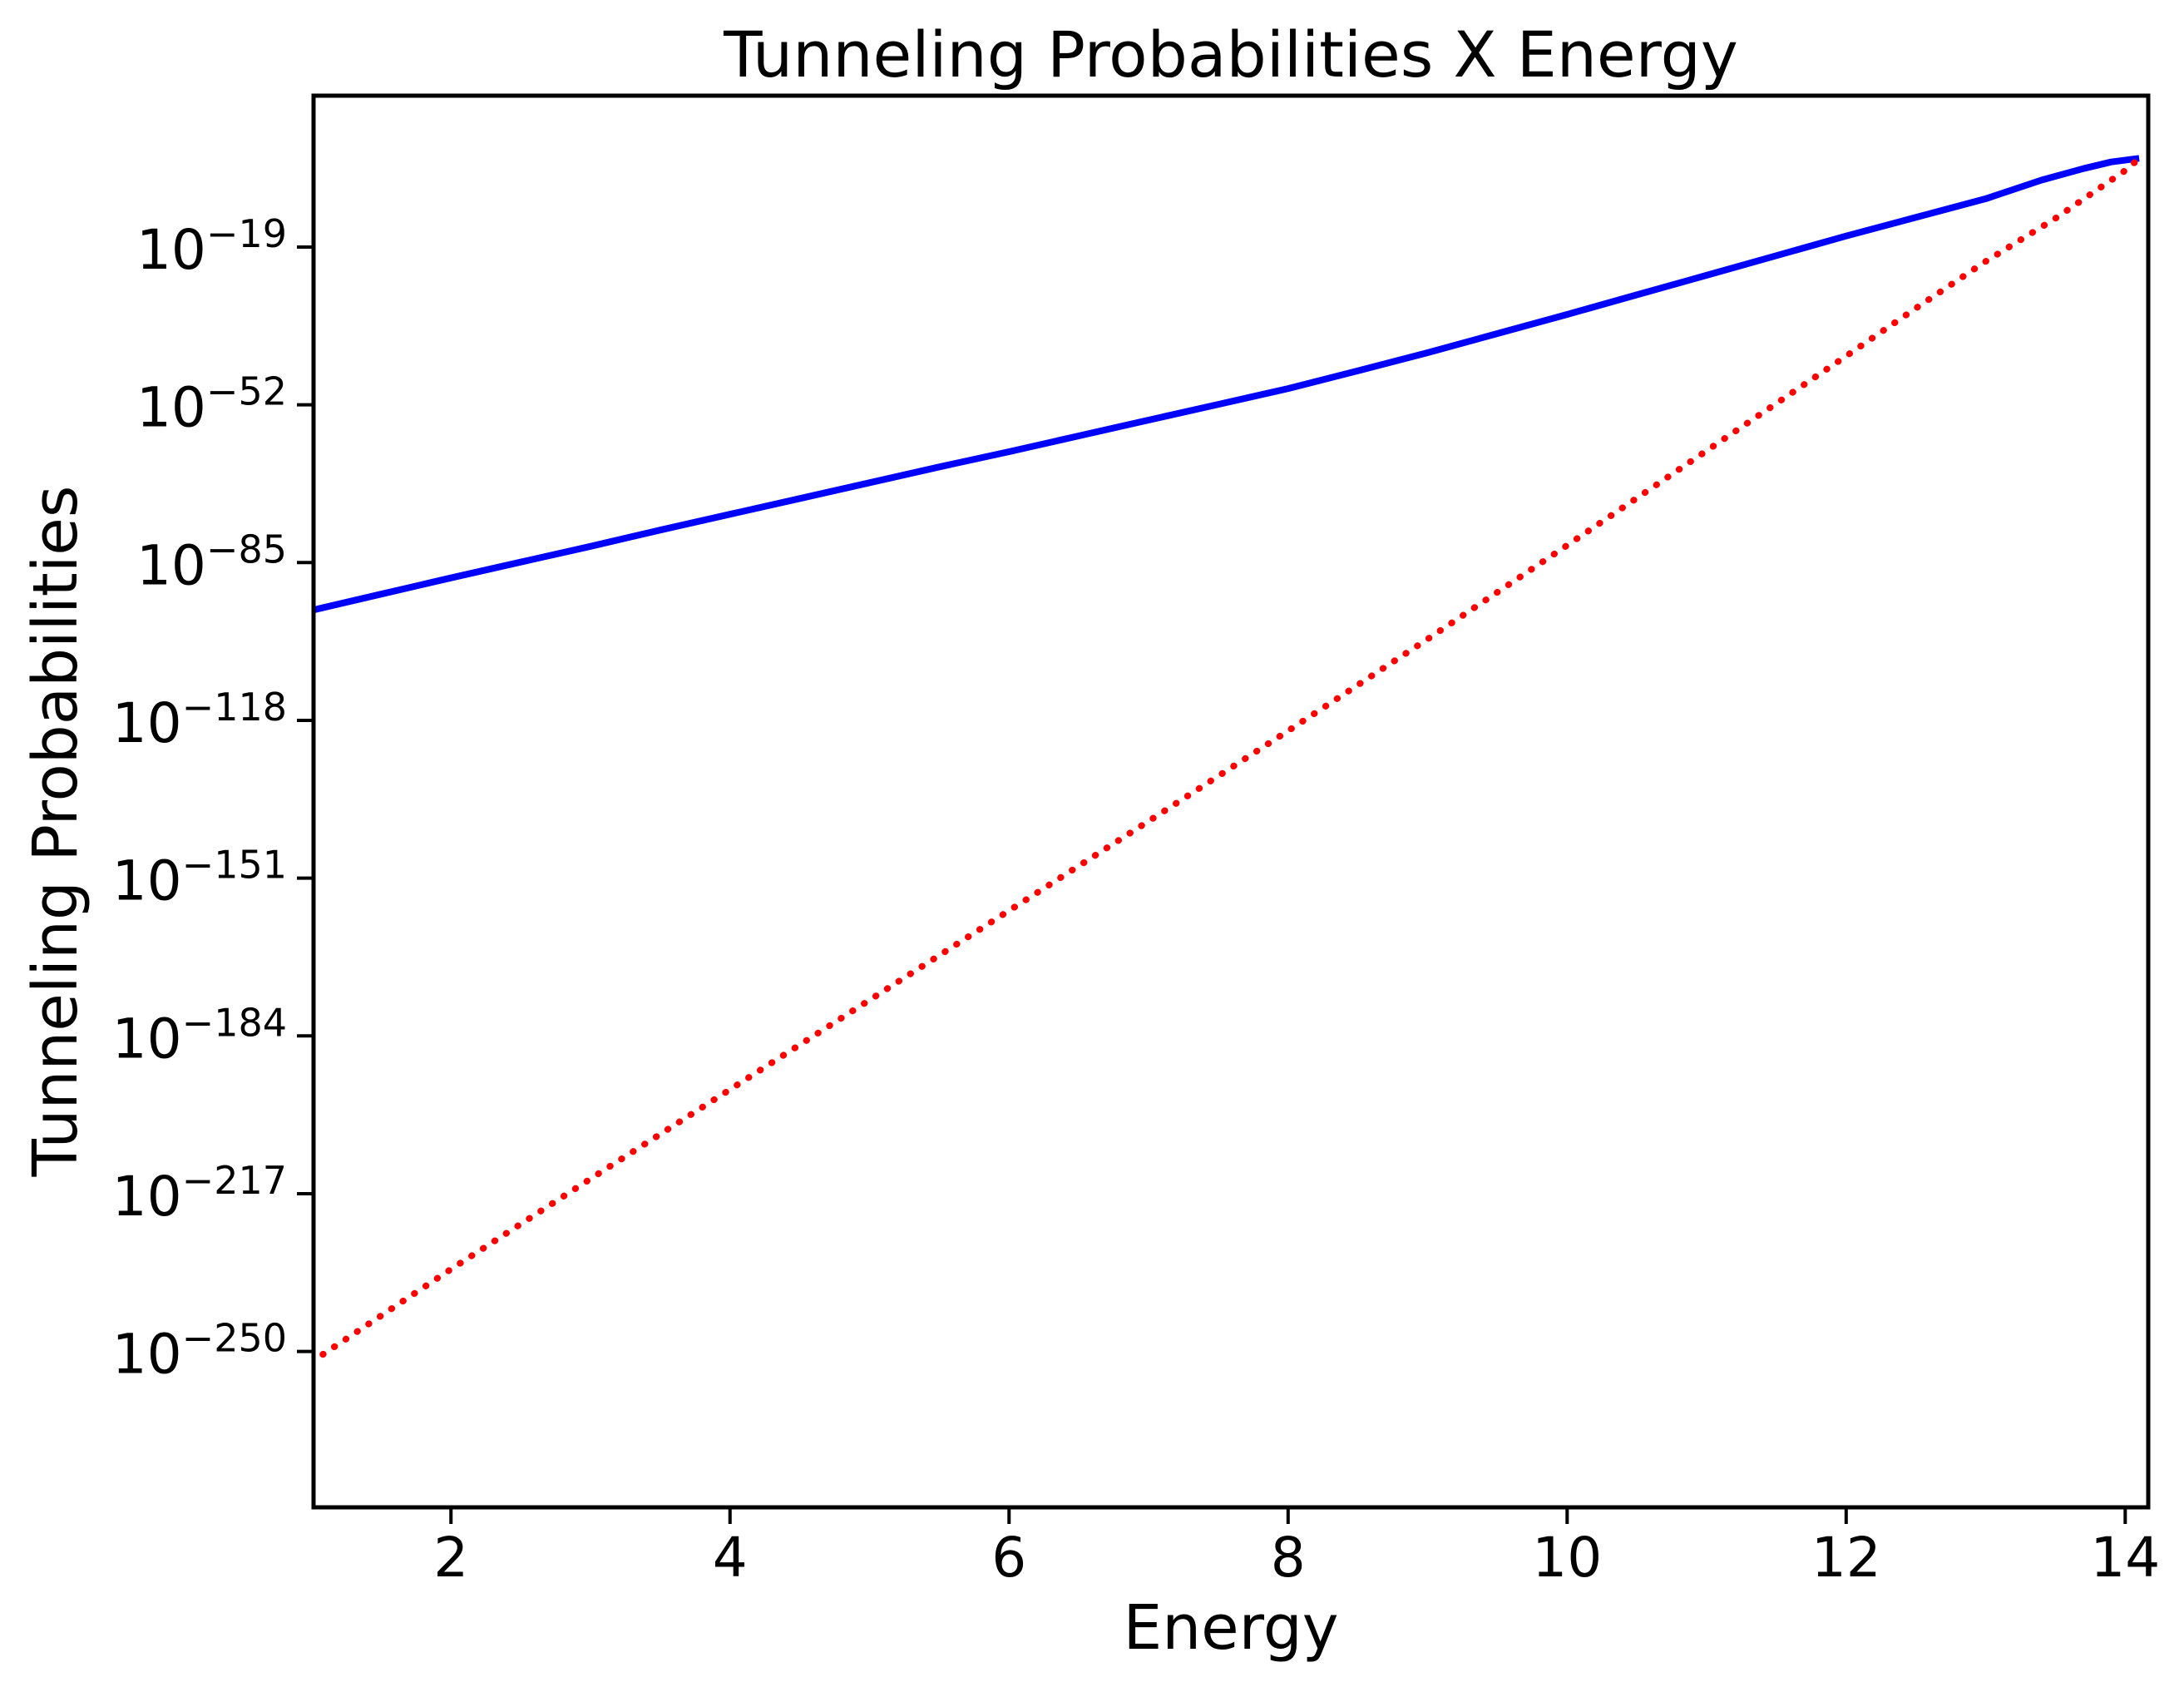 This screenshot has width=2184, height=1692. I want to click on y-tick-label: 10−184, so click(199, 1035).